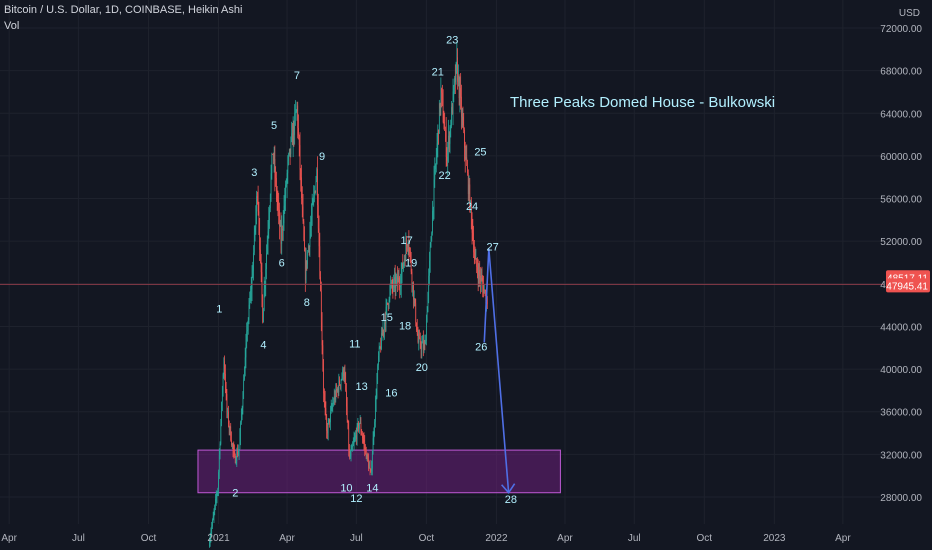 This screenshot has height=550, width=932. I want to click on wave-label: 11, so click(354, 344).